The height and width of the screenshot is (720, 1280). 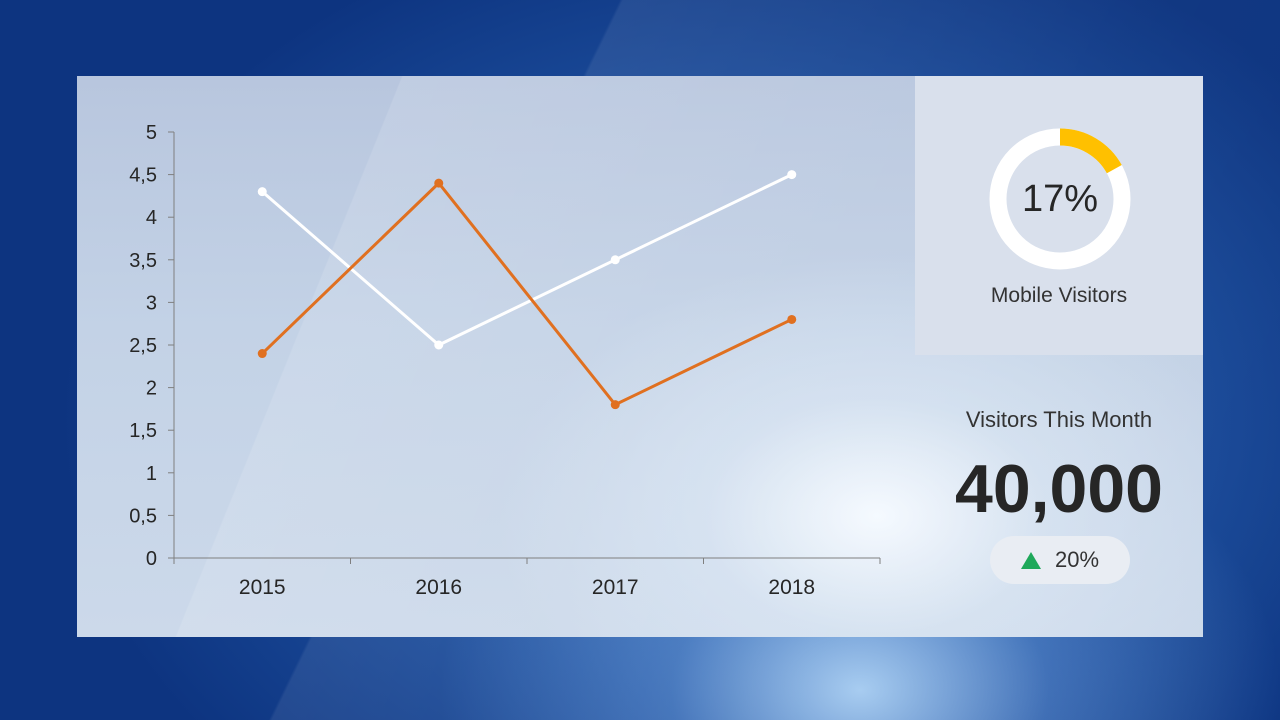 I want to click on series-1-line, so click(x=527, y=260).